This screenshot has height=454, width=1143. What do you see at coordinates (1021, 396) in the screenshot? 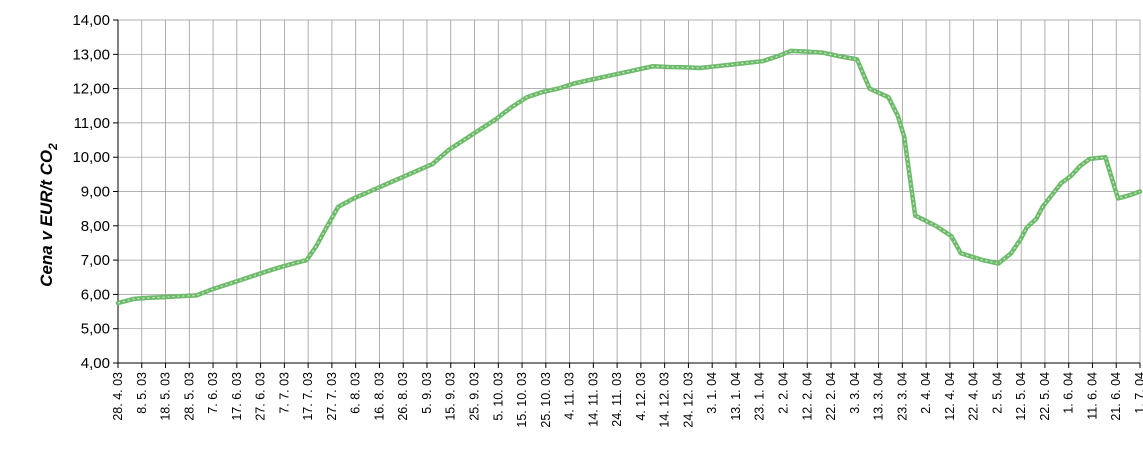
I see `x-tick-label: 12. 5. 04` at bounding box center [1021, 396].